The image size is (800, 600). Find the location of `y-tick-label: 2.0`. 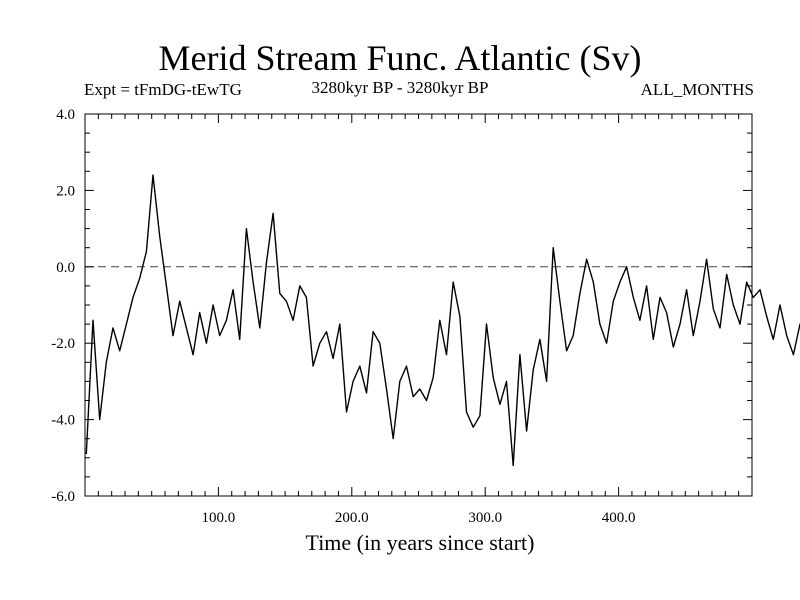

y-tick-label: 2.0 is located at coordinates (65, 191).